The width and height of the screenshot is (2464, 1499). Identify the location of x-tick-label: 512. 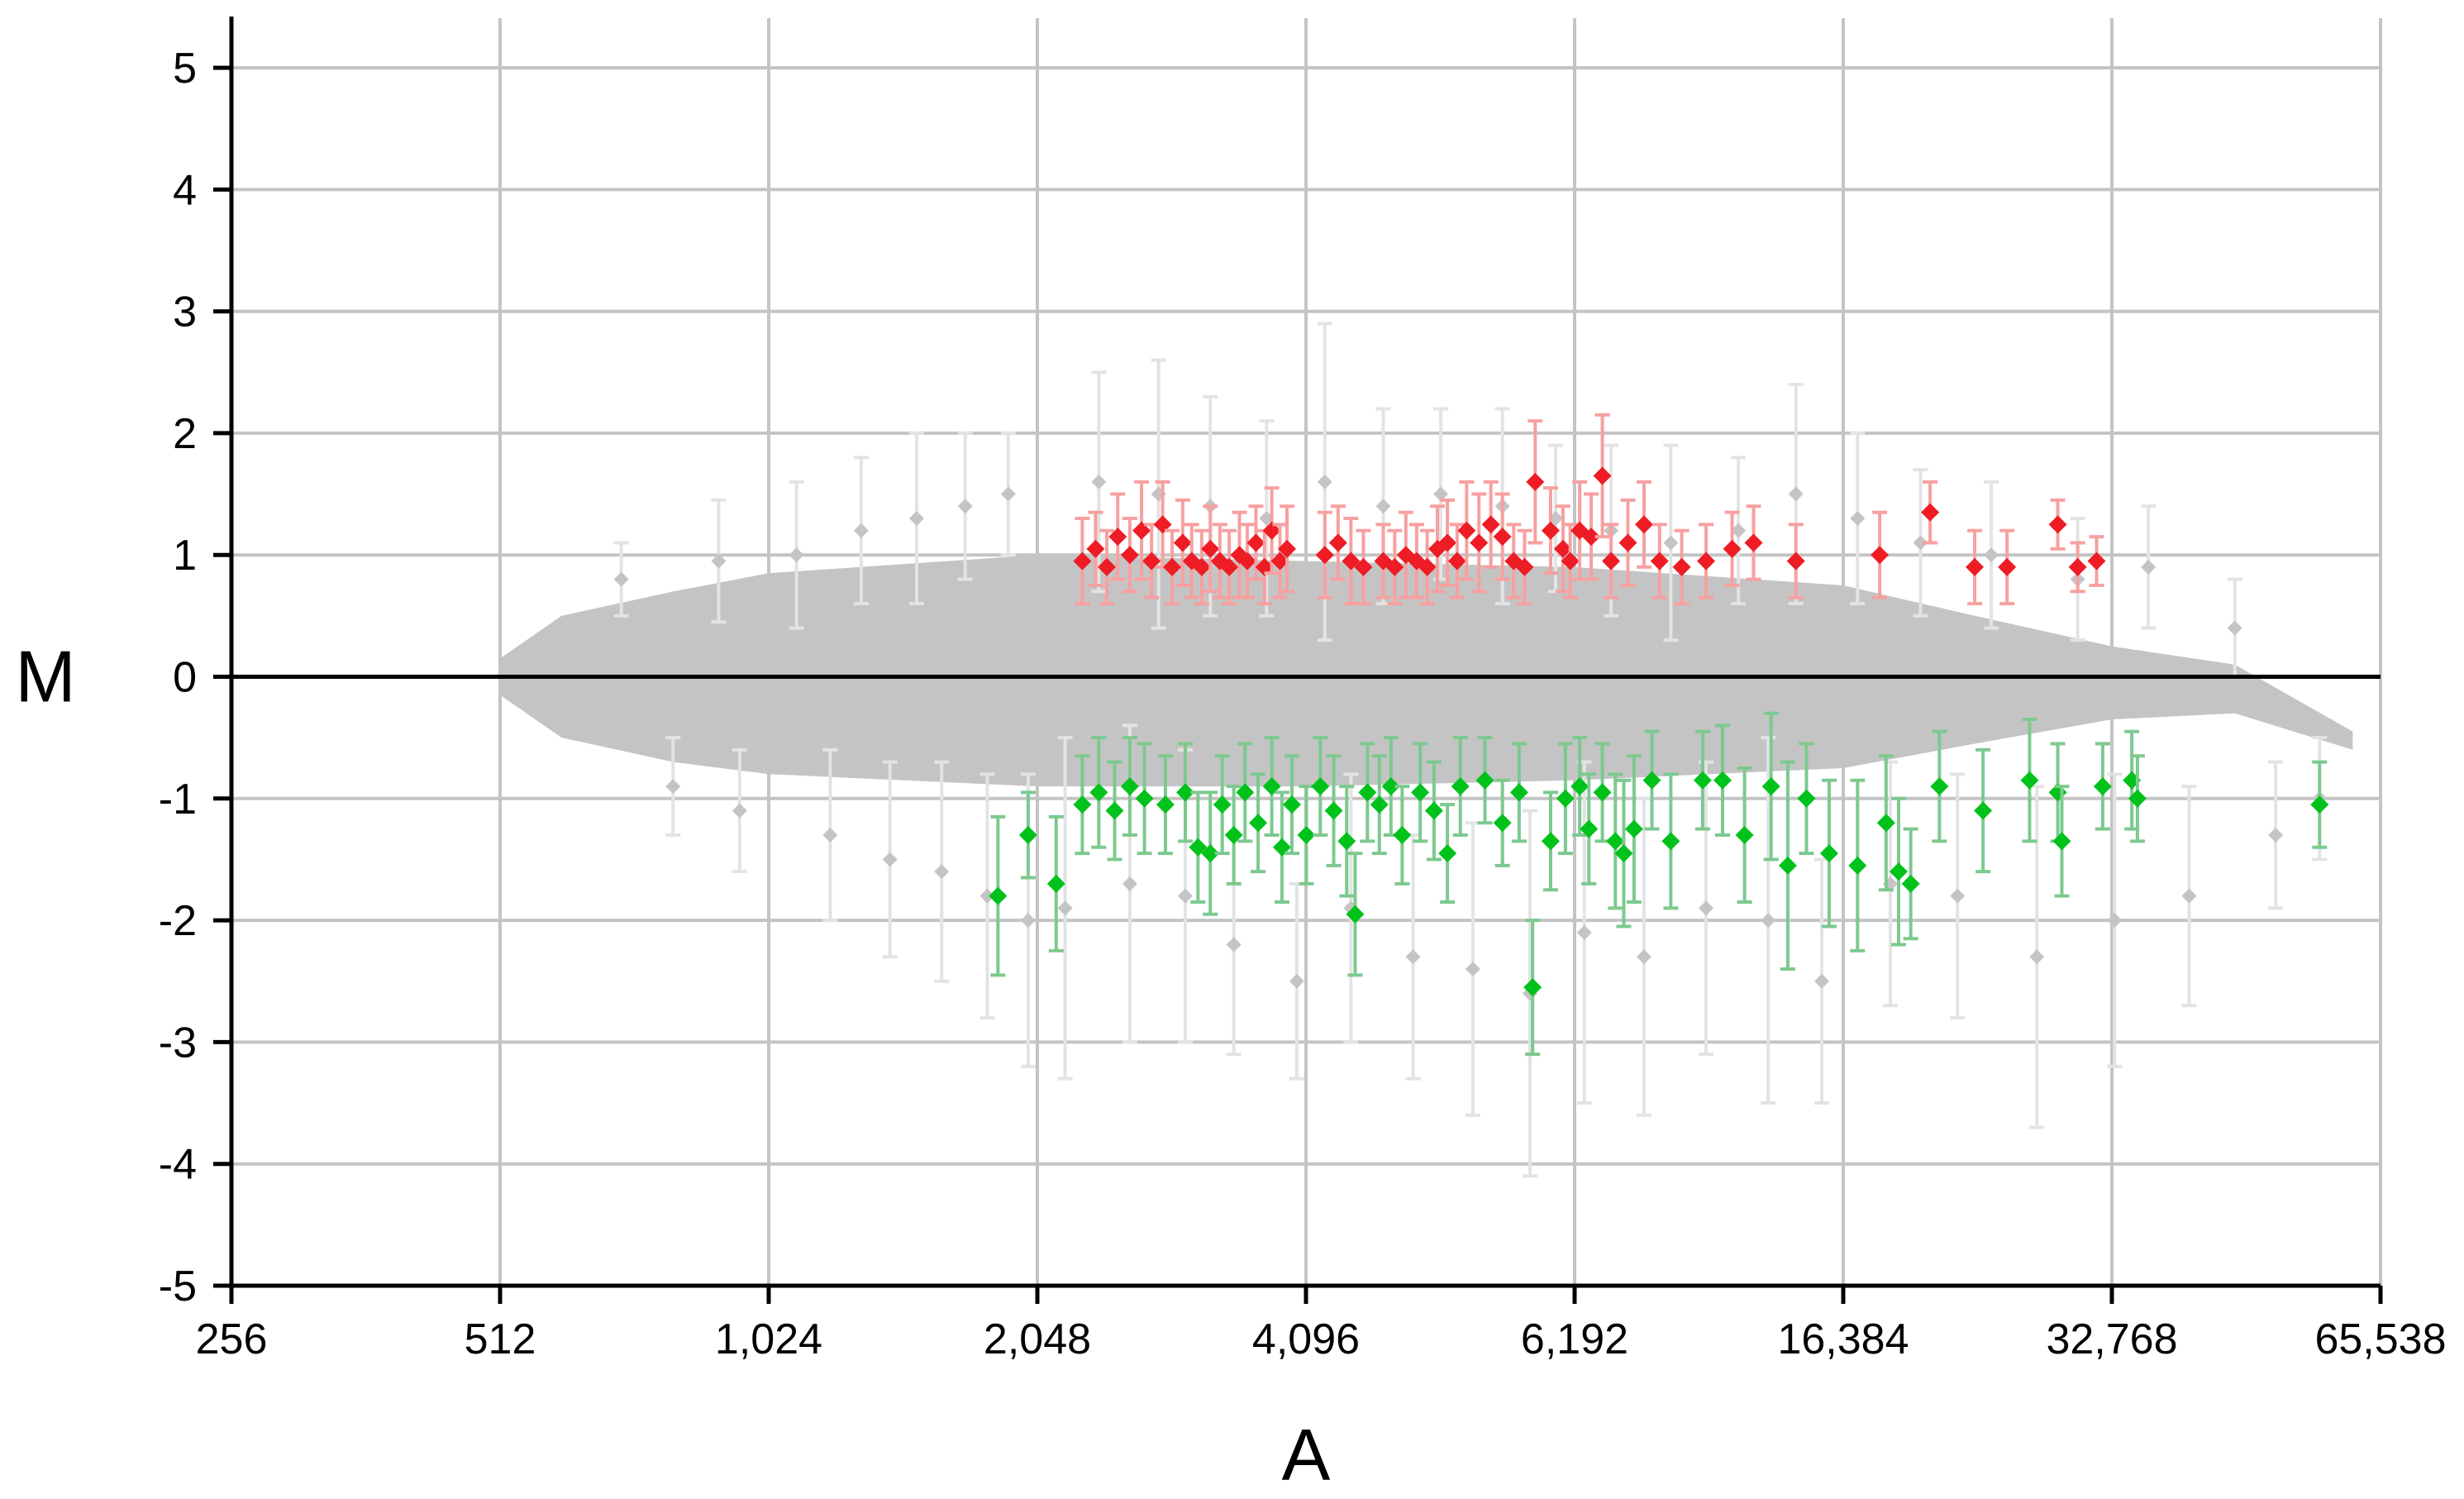
(500, 1339).